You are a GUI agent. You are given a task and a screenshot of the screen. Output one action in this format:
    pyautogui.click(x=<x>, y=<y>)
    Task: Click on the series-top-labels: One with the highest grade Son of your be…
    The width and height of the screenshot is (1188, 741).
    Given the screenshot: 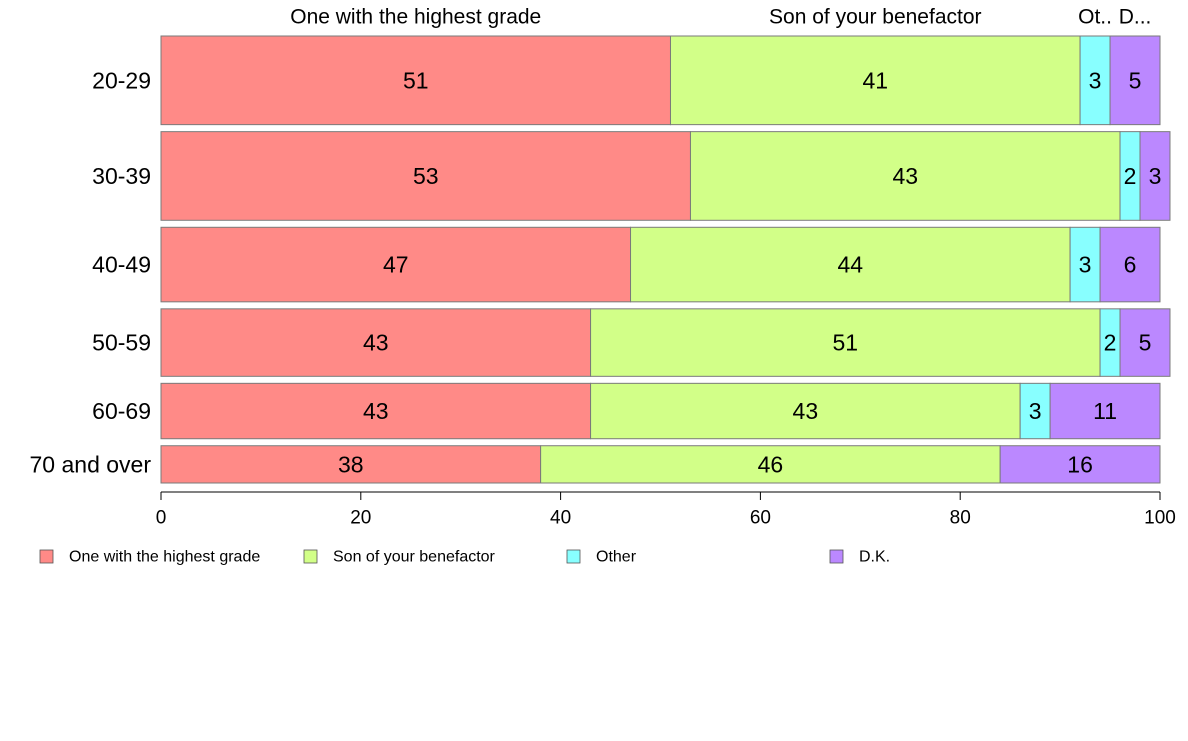 What is the action you would take?
    pyautogui.click(x=720, y=17)
    